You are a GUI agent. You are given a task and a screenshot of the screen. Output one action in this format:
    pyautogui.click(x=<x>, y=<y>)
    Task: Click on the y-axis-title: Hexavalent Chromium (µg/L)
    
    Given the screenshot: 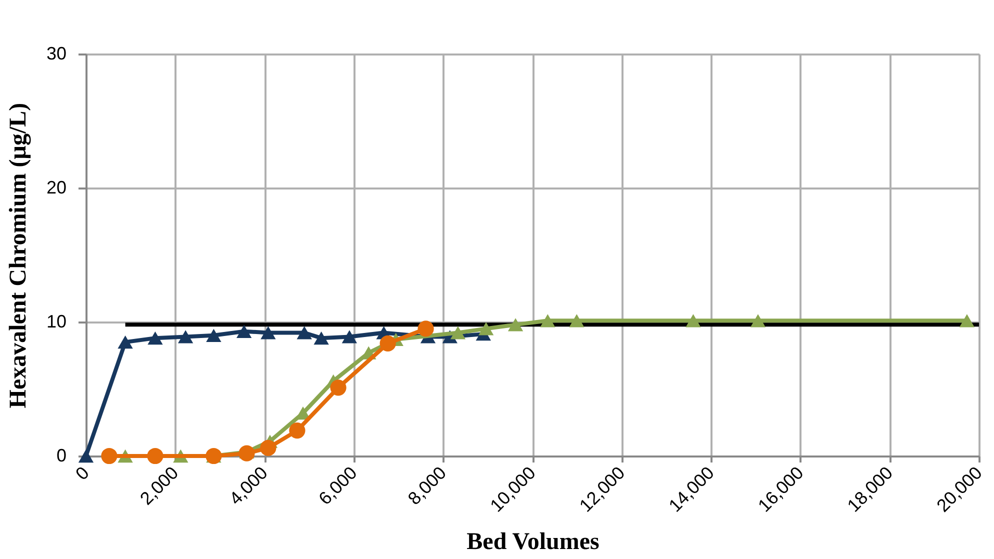 What is the action you would take?
    pyautogui.click(x=18, y=255)
    